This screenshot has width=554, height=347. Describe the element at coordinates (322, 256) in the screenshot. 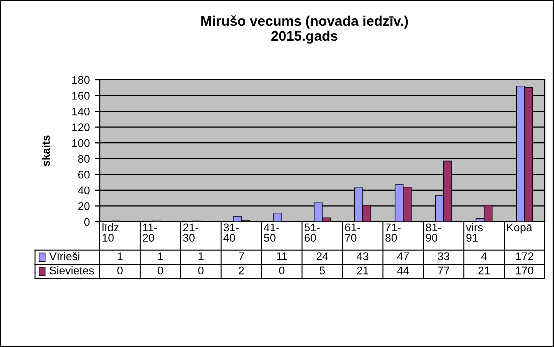

I see `data-label: 24` at that location.